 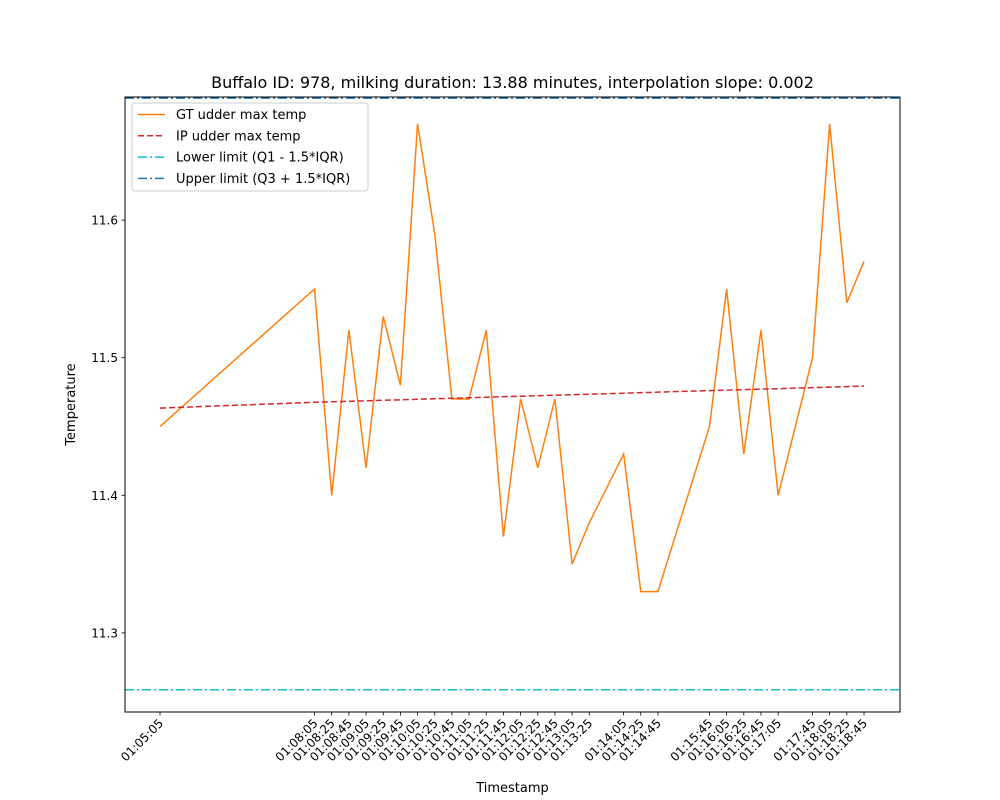 What do you see at coordinates (512, 397) in the screenshot?
I see `series-line-ip` at bounding box center [512, 397].